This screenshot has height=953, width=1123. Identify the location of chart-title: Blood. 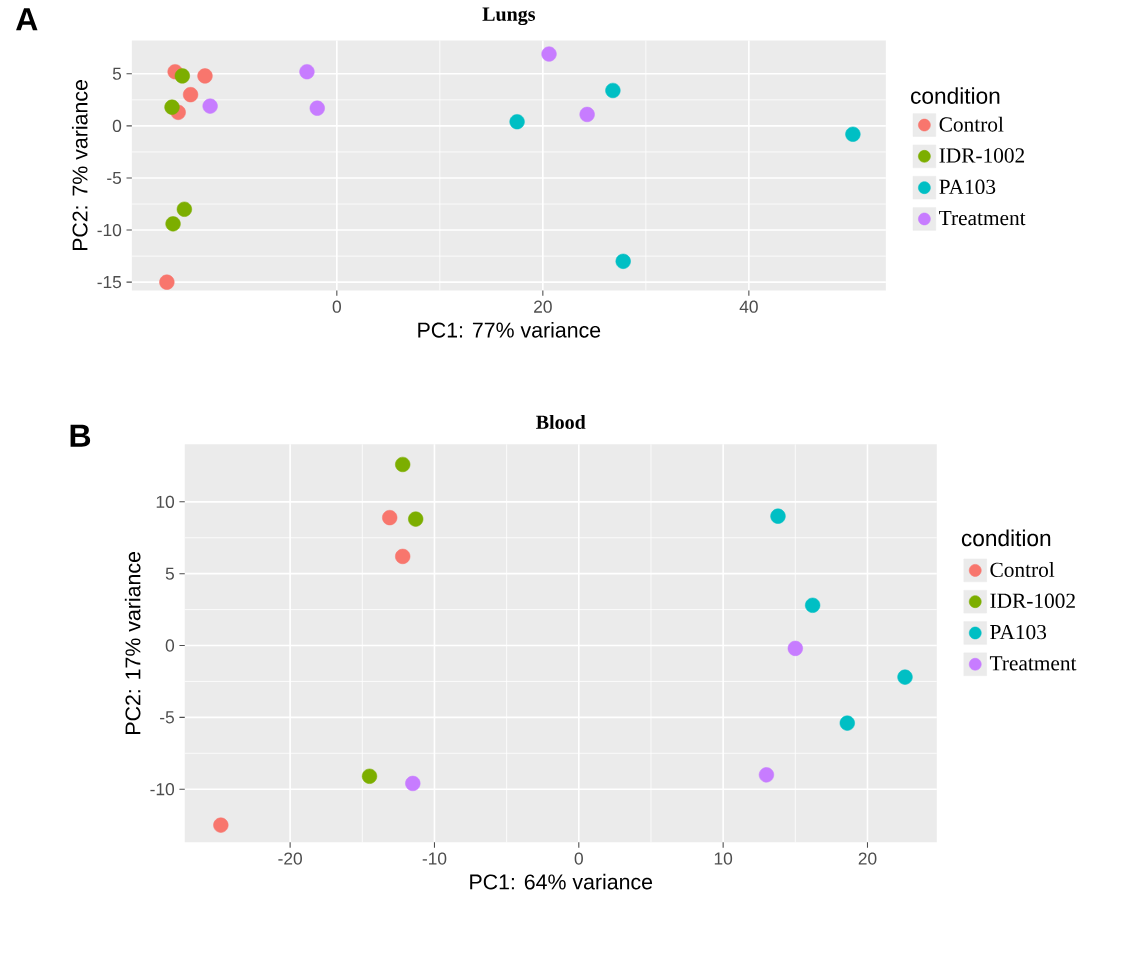
(561, 421).